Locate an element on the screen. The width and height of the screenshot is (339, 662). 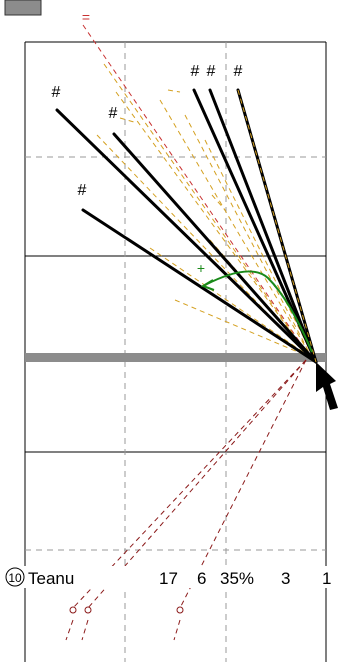
hash-mark-2: # is located at coordinates (113, 113).